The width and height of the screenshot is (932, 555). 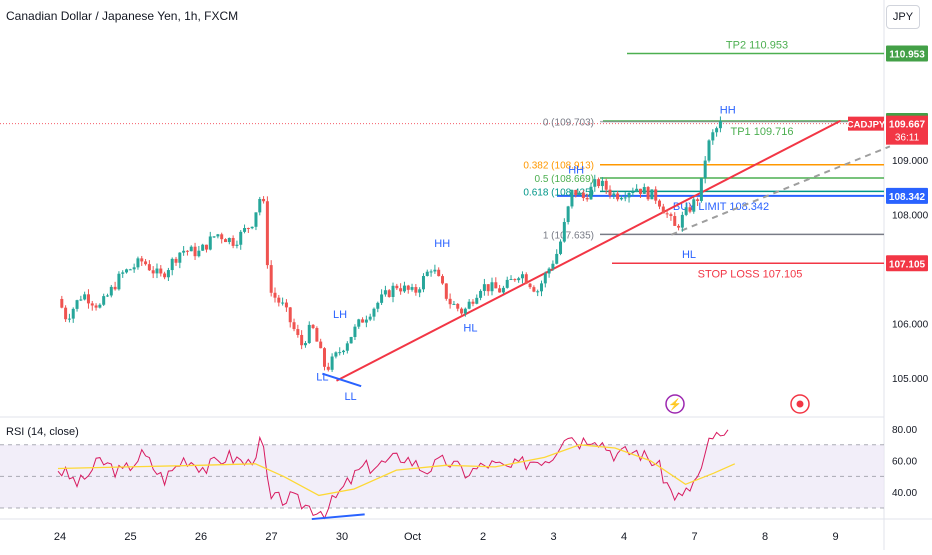 What do you see at coordinates (130, 537) in the screenshot?
I see `time-tick-label: 25` at bounding box center [130, 537].